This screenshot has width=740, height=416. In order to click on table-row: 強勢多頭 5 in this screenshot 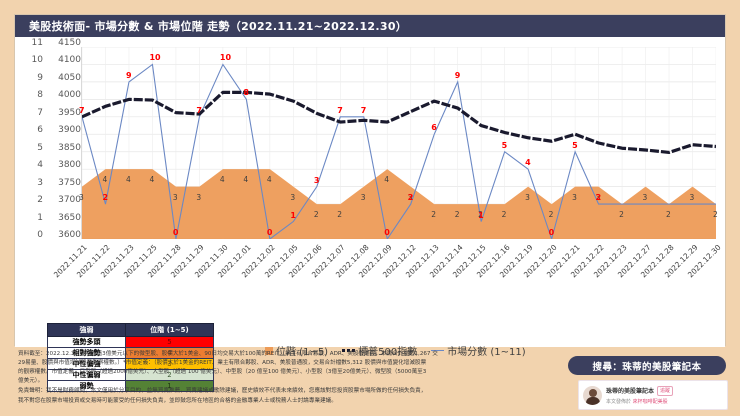, I will do `click(130, 342)`.